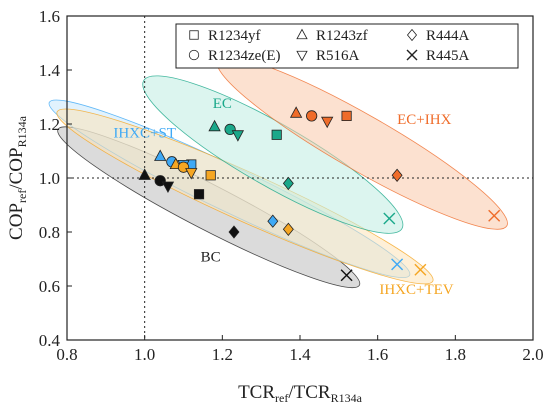 Image resolution: width=550 pixels, height=409 pixels. What do you see at coordinates (448, 56) in the screenshot?
I see `legend-label-r445a: R445A` at bounding box center [448, 56].